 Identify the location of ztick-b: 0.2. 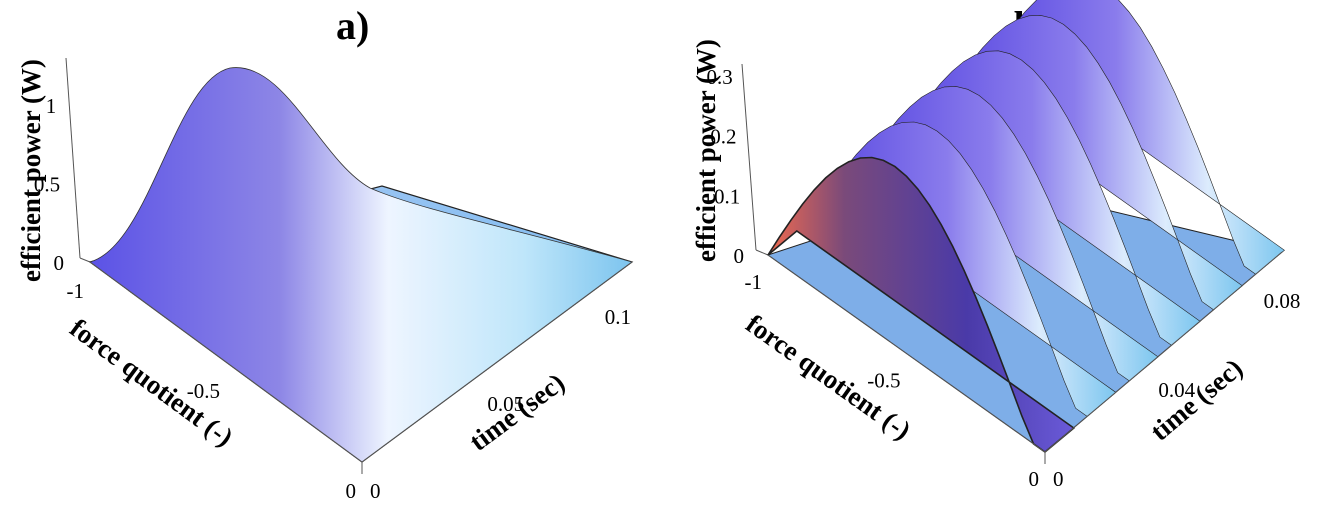
(723, 137).